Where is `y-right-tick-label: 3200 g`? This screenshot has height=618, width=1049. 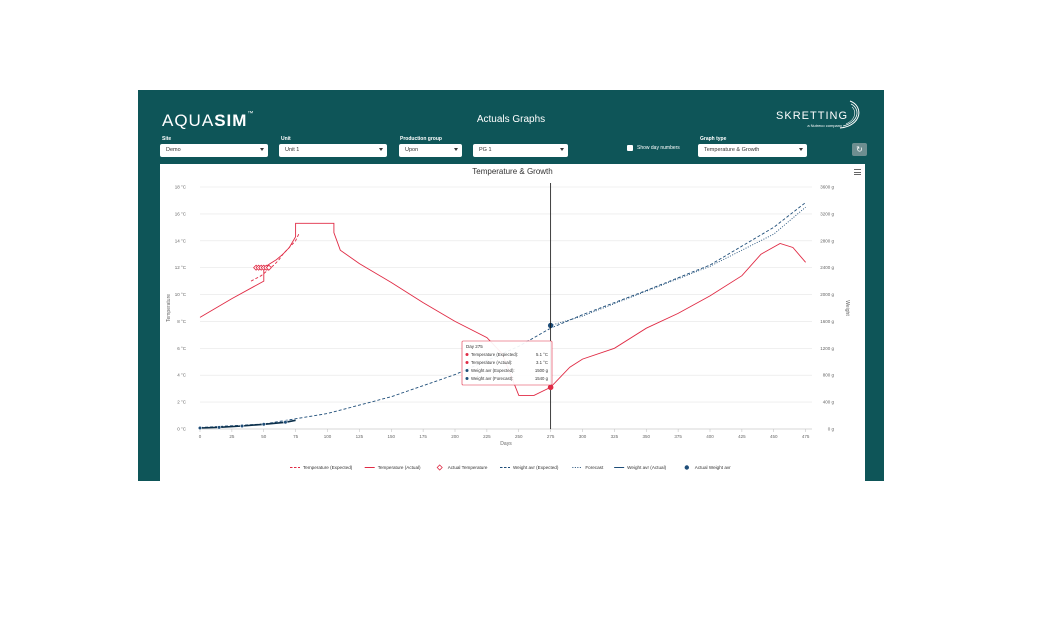 y-right-tick-label: 3200 g is located at coordinates (827, 213).